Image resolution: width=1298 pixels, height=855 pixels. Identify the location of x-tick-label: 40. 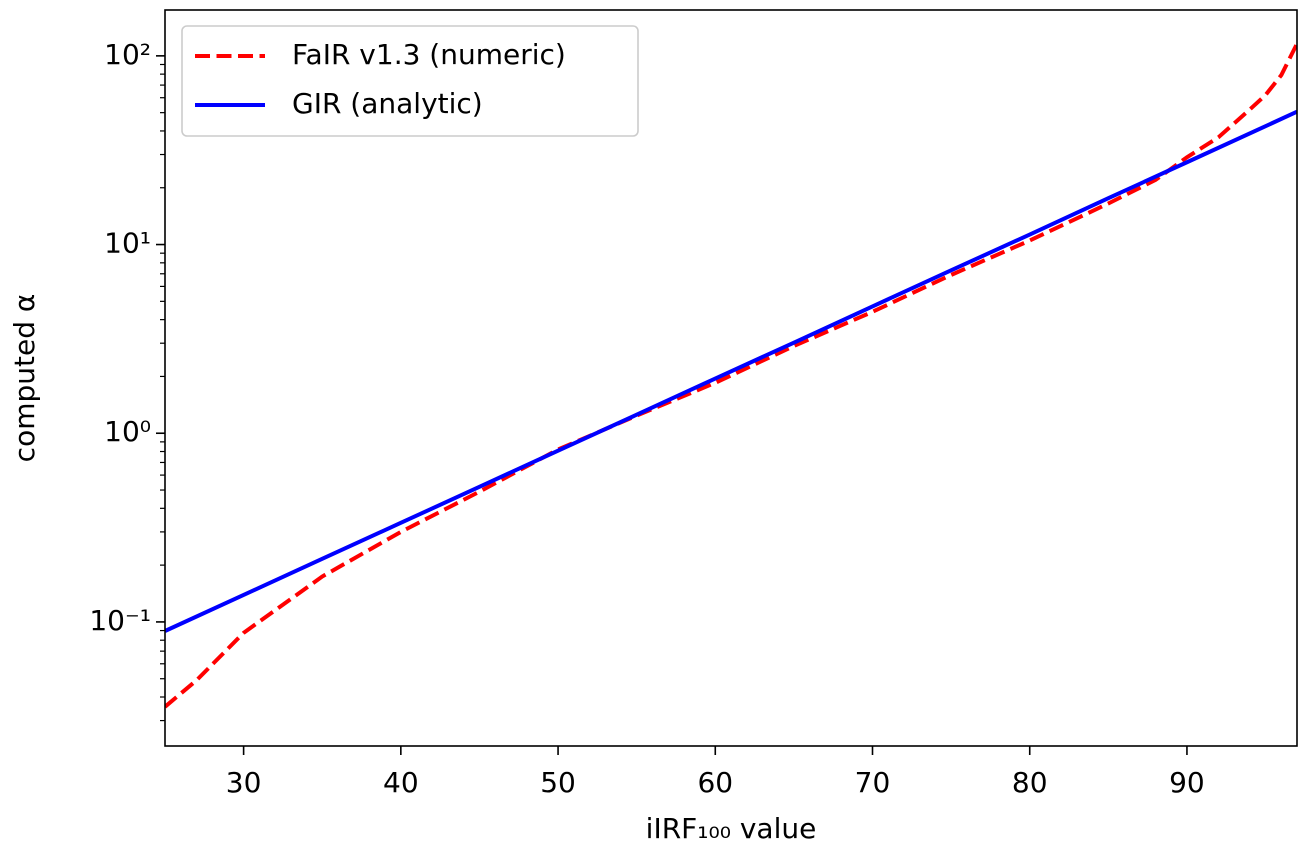
(401, 782).